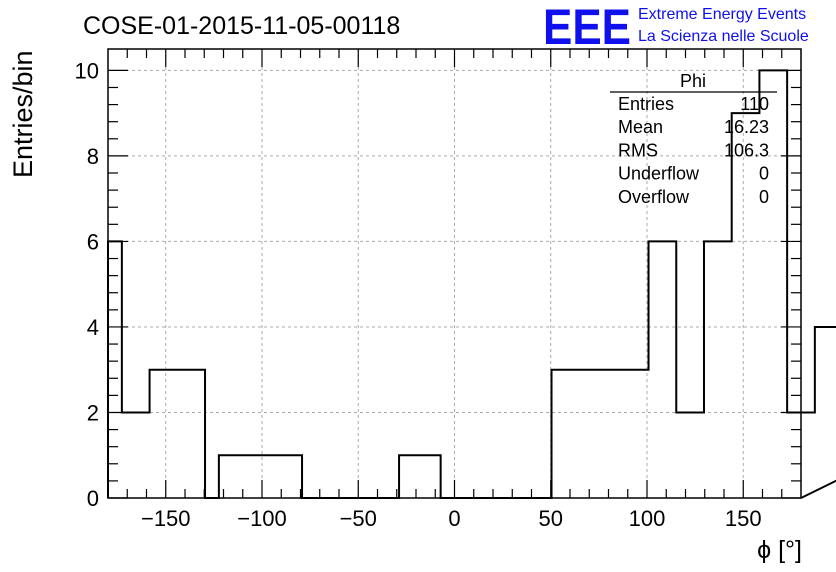  Describe the element at coordinates (743, 518) in the screenshot. I see `x-tick-label: 150` at that location.